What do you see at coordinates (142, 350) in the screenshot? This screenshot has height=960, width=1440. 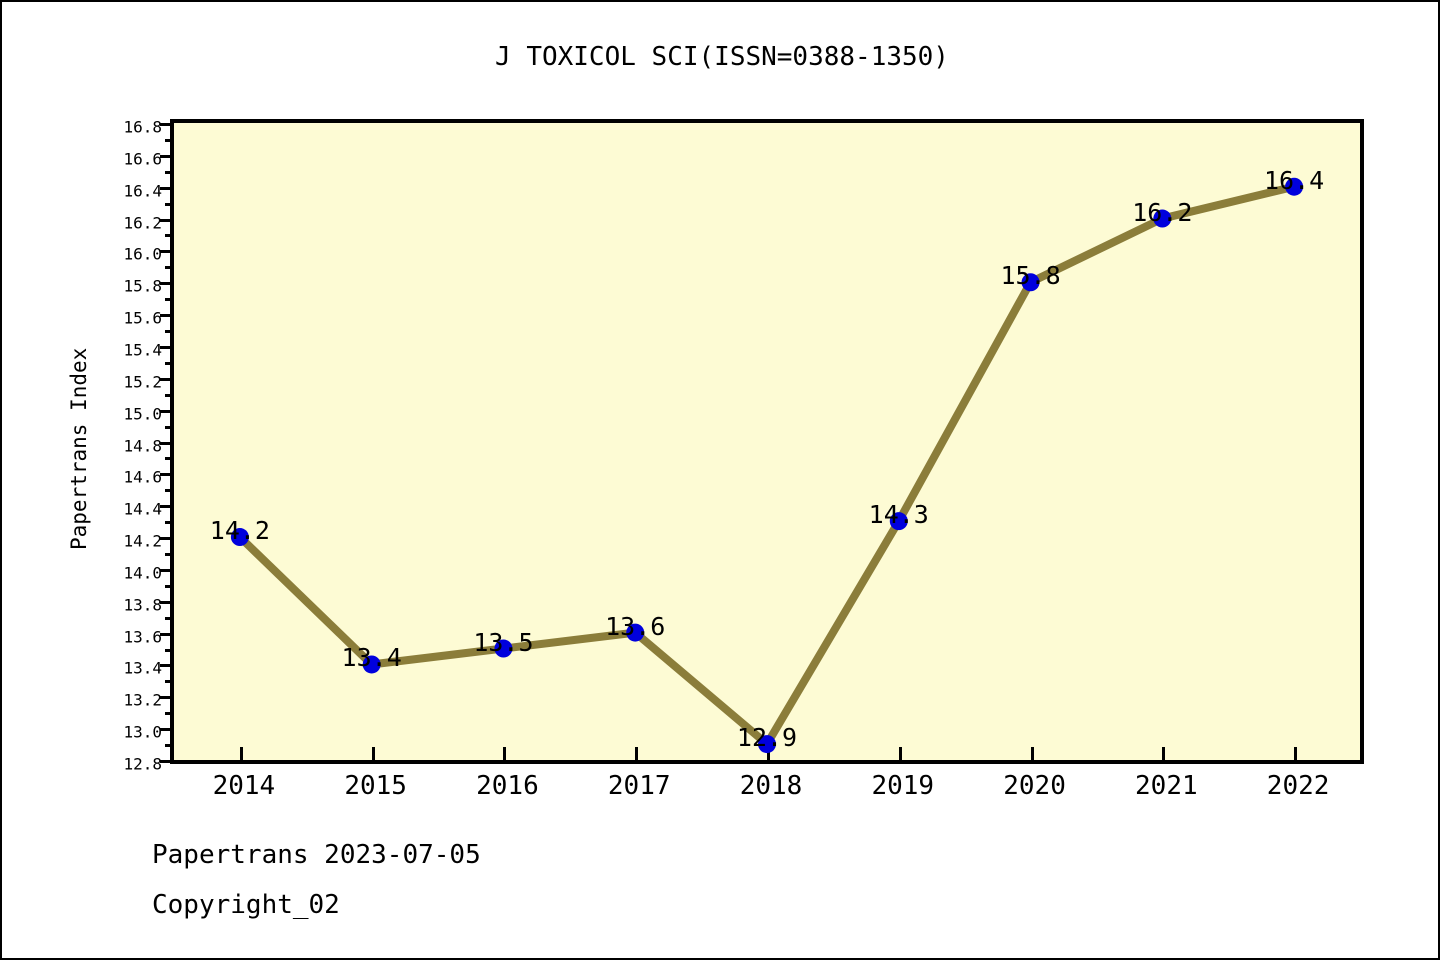 I see `y-axis-tick-label: 15.4` at bounding box center [142, 350].